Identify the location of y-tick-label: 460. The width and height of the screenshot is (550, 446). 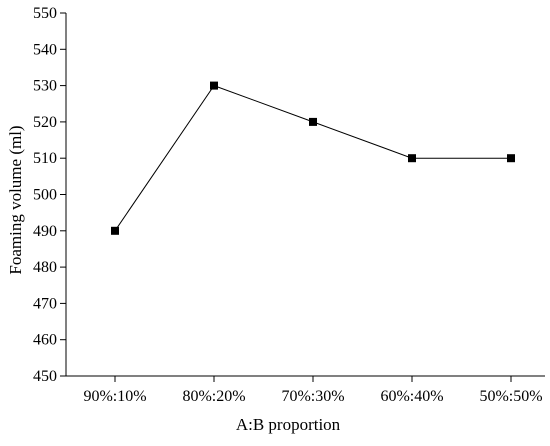
(45, 340).